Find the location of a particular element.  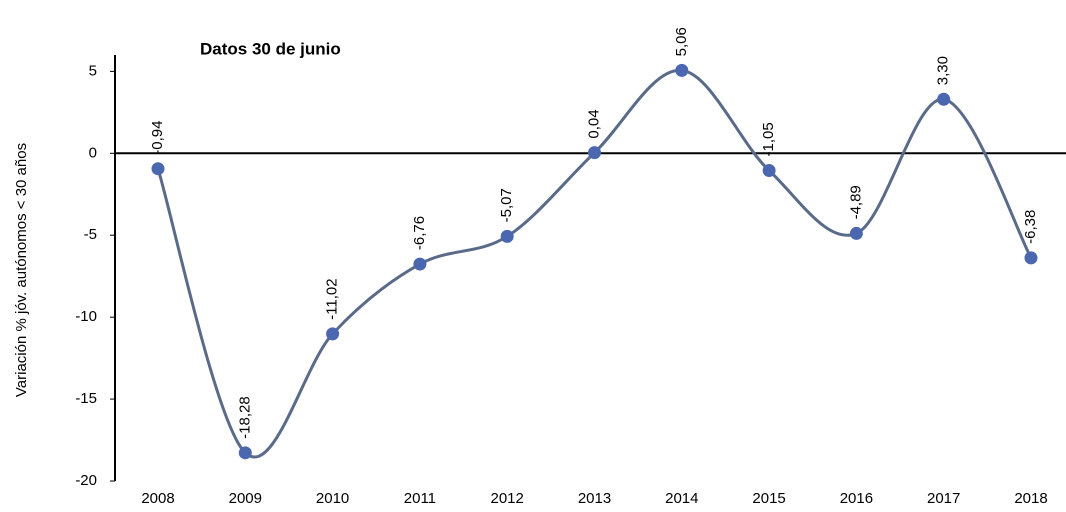

chart-title: Datos 30 de junio is located at coordinates (270, 48).